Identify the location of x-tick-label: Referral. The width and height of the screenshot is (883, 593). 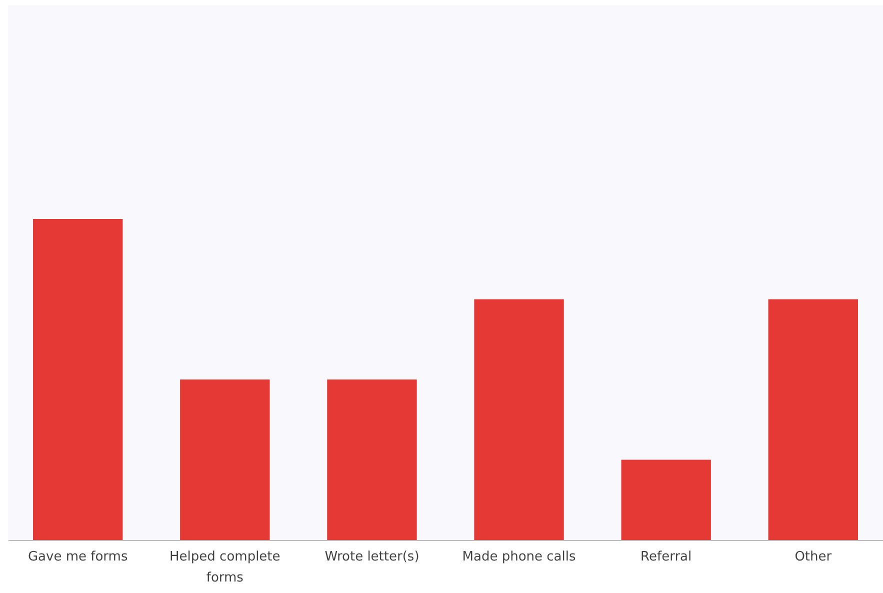
(666, 557).